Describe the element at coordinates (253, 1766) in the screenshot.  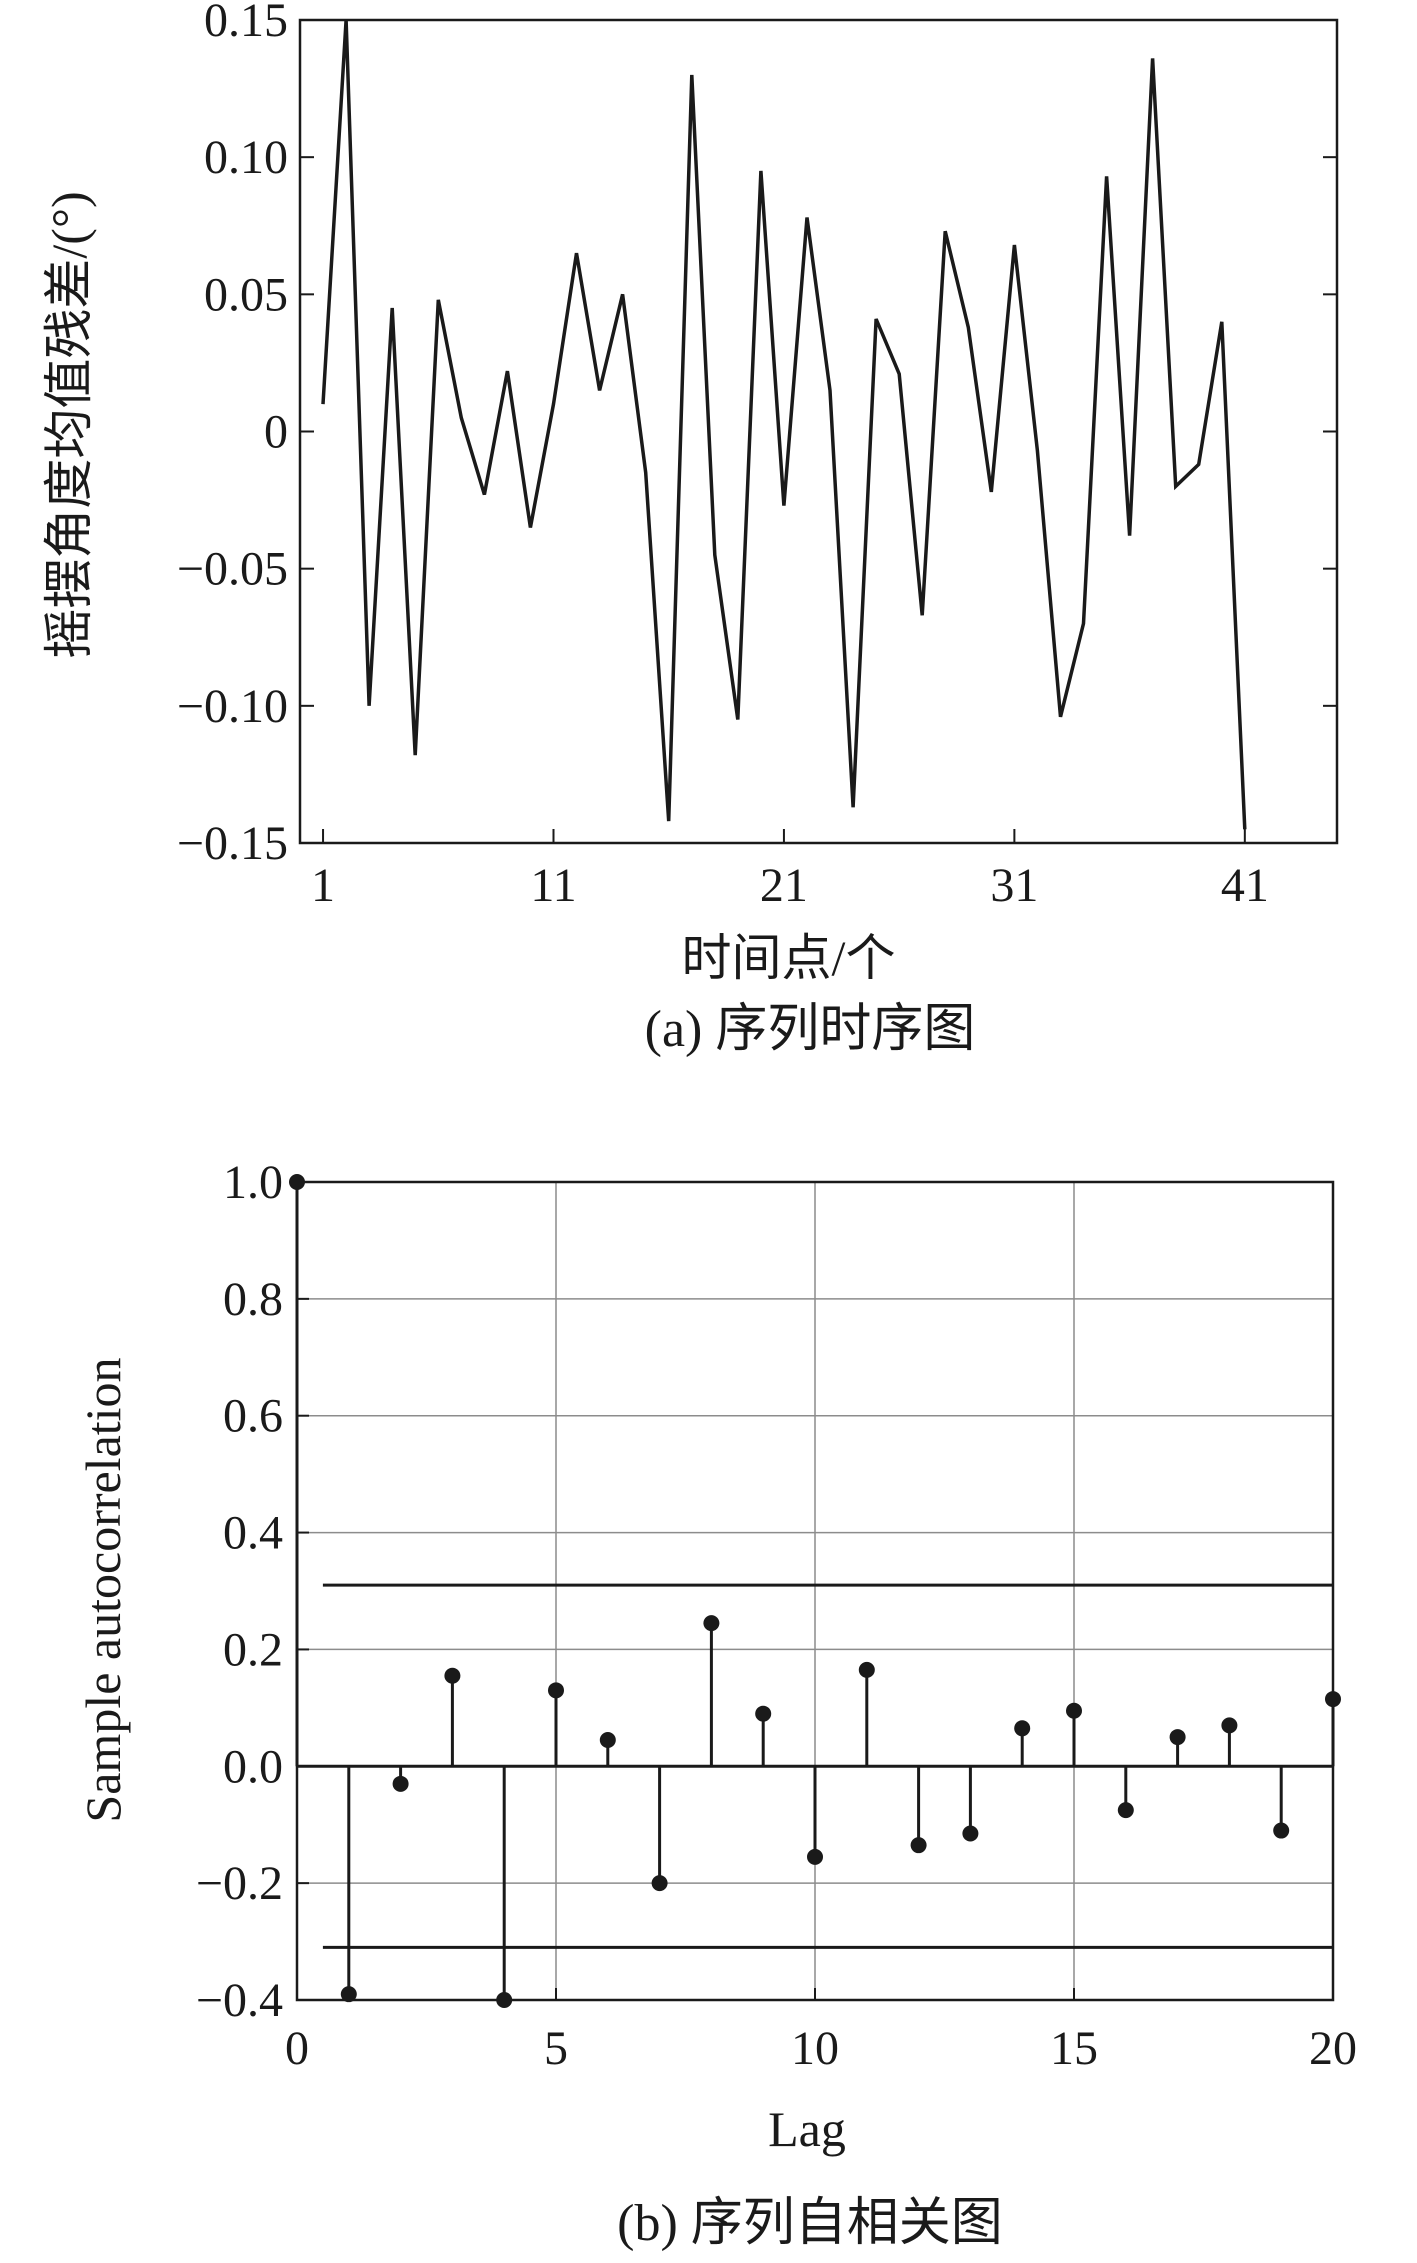
I see `chart-b-ytick-label: 0.0` at that location.